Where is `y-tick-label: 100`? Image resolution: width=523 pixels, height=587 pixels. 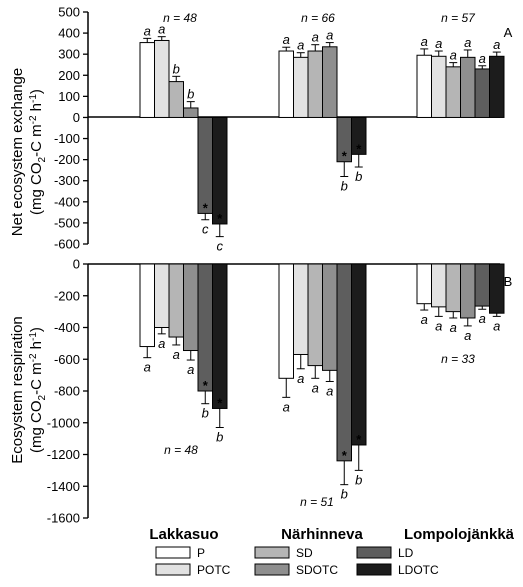
y-tick-label: 100 is located at coordinates (69, 96).